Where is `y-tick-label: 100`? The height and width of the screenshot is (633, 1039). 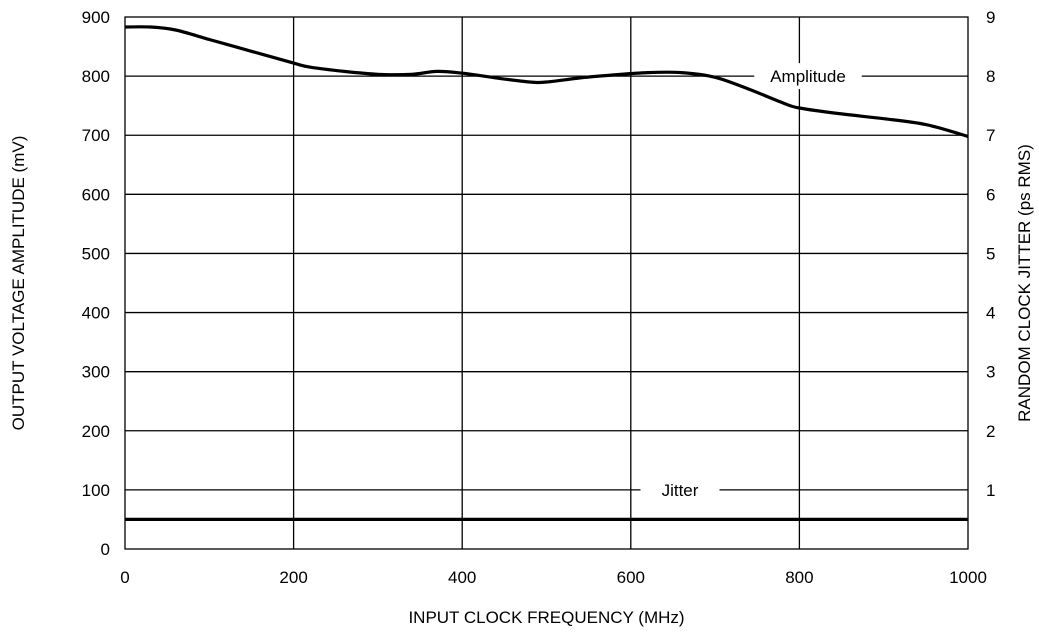 y-tick-label: 100 is located at coordinates (96, 490).